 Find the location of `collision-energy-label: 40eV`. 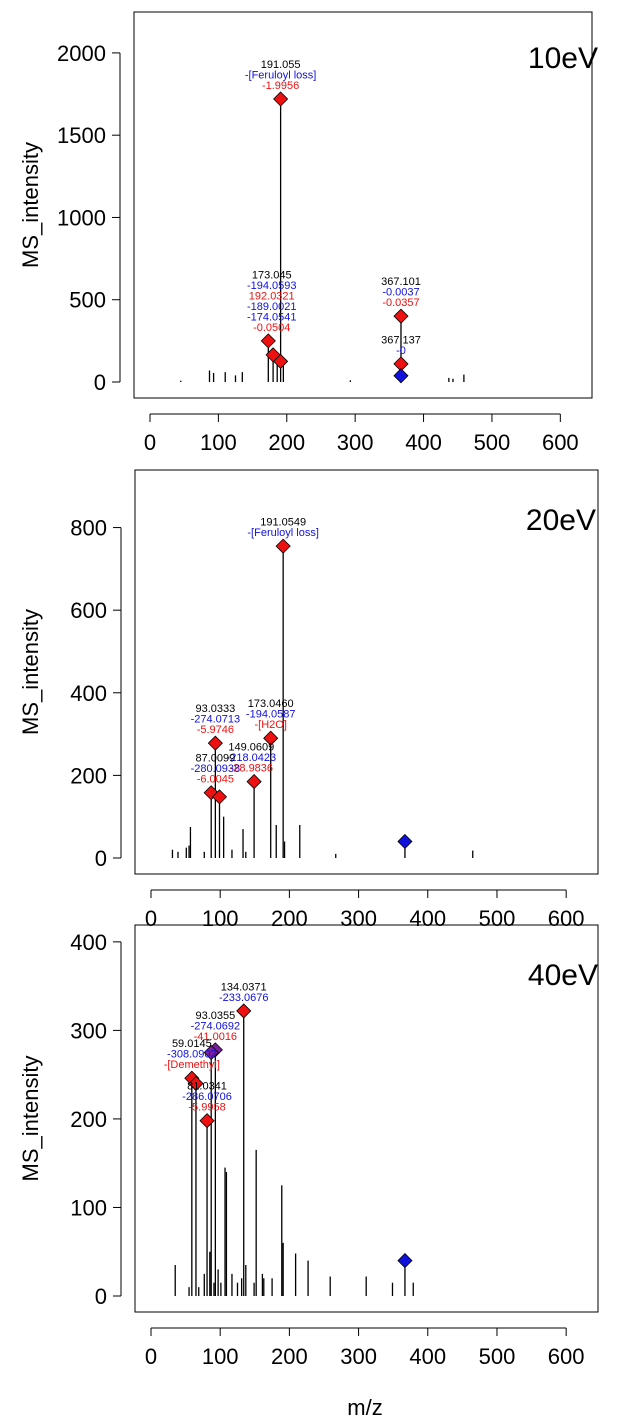

collision-energy-label: 40eV is located at coordinates (563, 975).